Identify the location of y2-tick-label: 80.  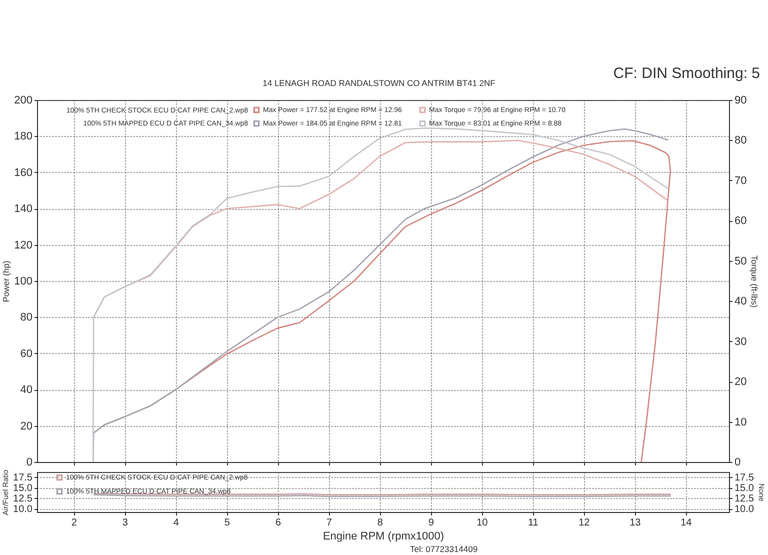
(740, 140).